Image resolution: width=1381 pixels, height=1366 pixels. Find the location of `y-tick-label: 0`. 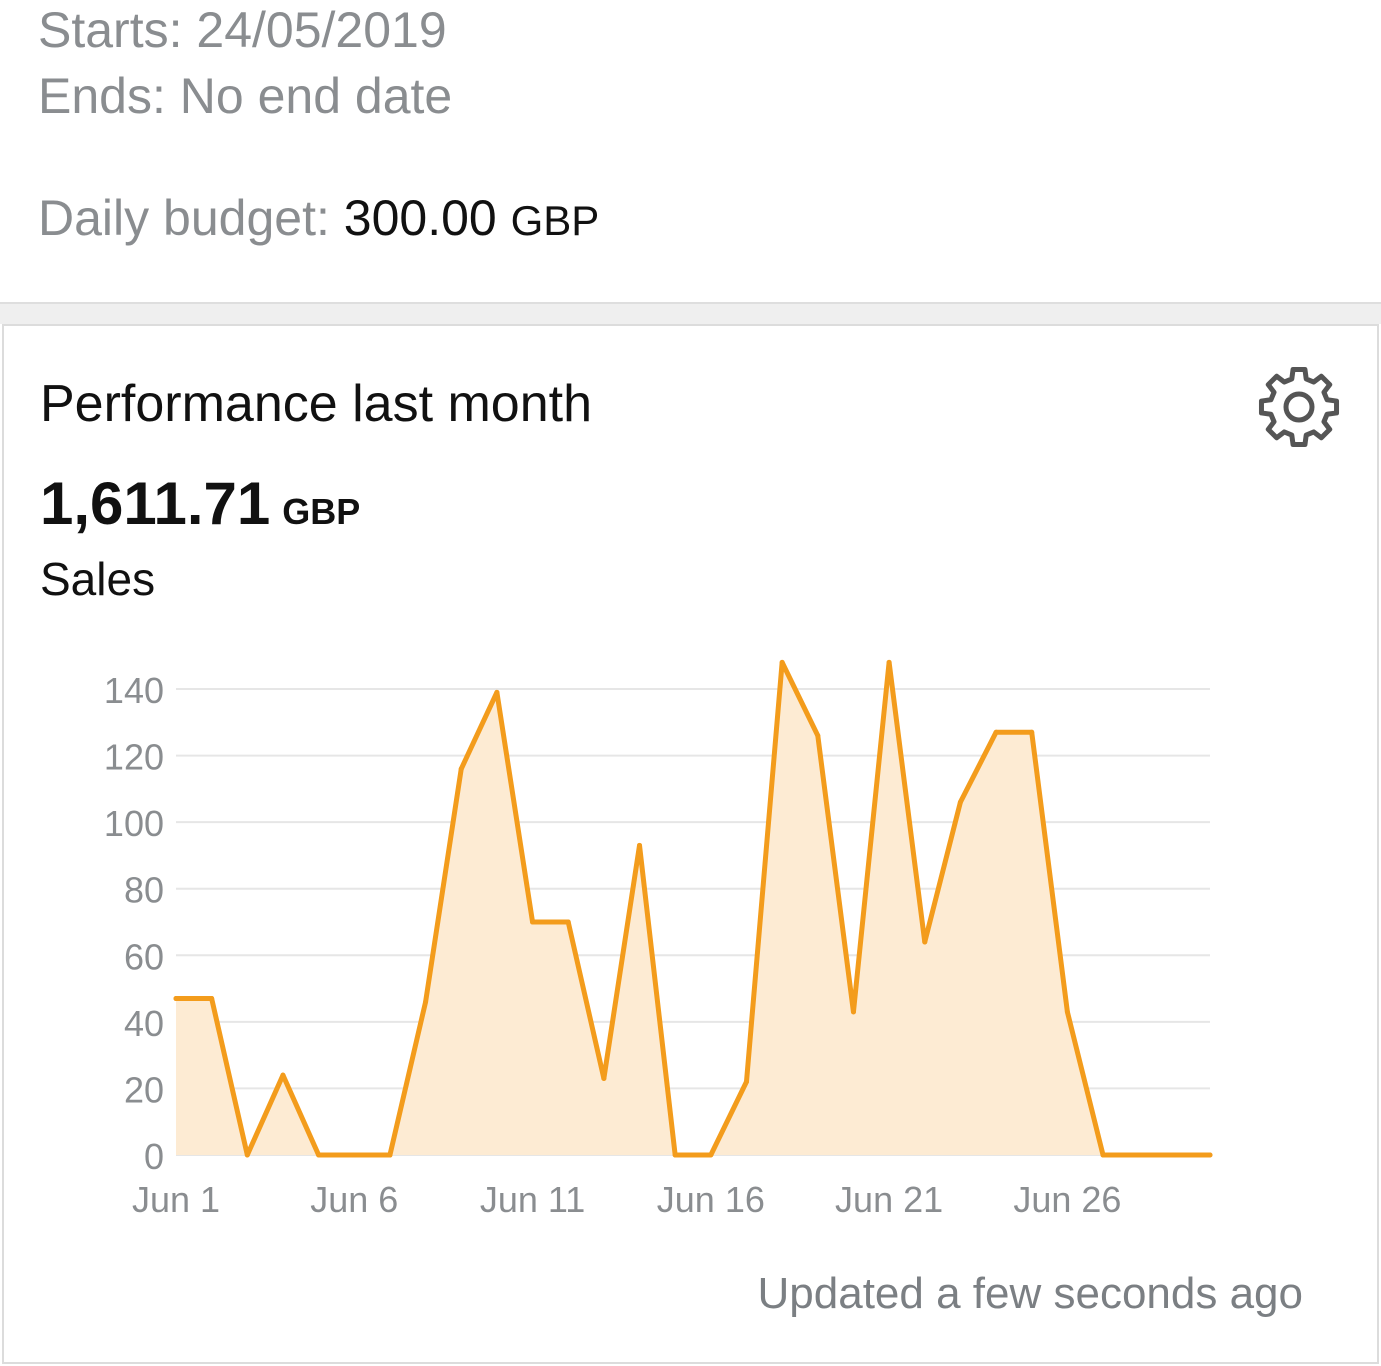

y-tick-label: 0 is located at coordinates (154, 1156).